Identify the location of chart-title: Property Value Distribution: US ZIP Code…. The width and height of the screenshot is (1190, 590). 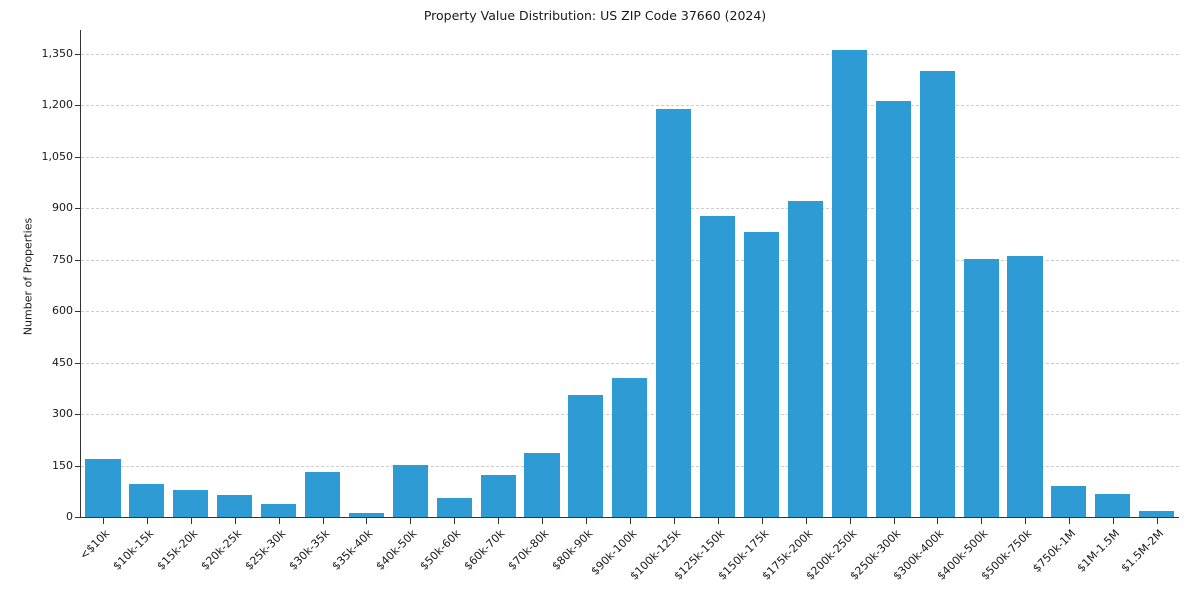
(595, 15).